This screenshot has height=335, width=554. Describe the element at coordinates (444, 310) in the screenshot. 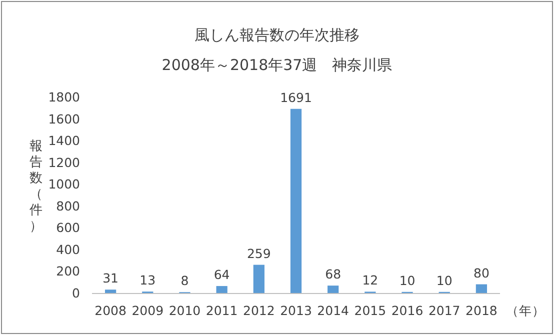

I see `x-tick-label: 2017` at that location.